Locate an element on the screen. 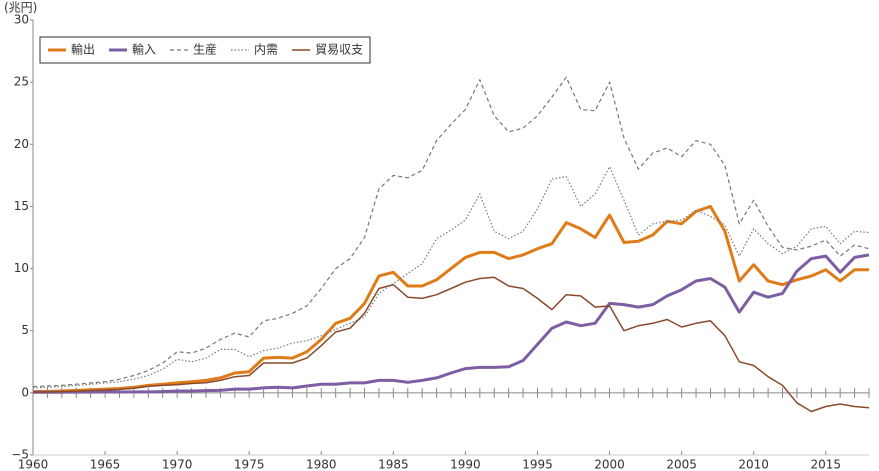  x-tick-label: 2010 is located at coordinates (753, 464).